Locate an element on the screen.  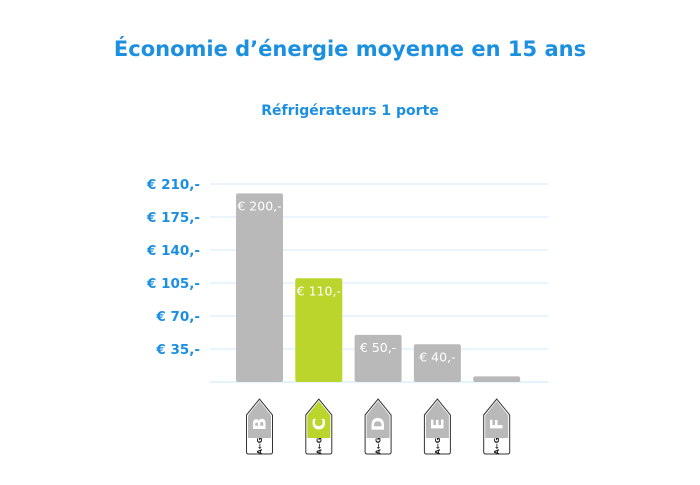
energy-class-tag-B: B A←G is located at coordinates (259, 426).